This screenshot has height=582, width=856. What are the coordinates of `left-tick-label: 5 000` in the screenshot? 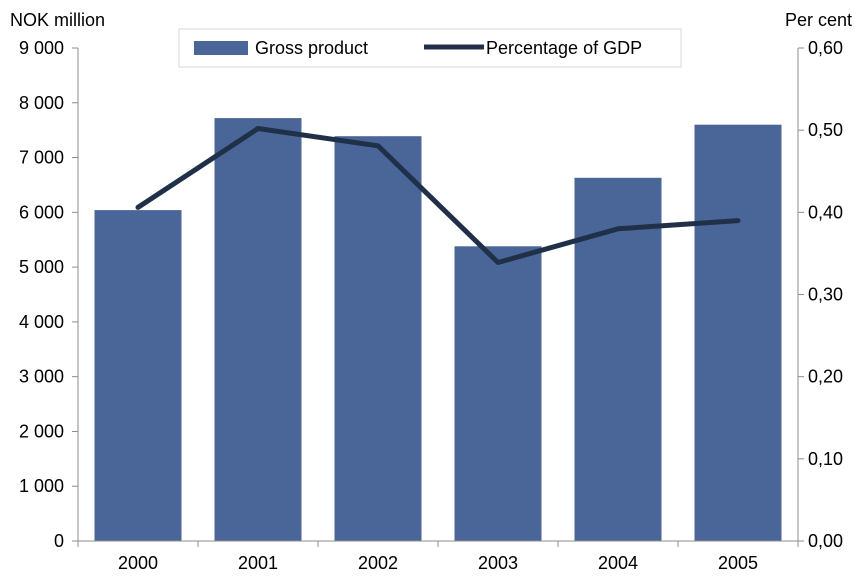 It's located at (41, 267).